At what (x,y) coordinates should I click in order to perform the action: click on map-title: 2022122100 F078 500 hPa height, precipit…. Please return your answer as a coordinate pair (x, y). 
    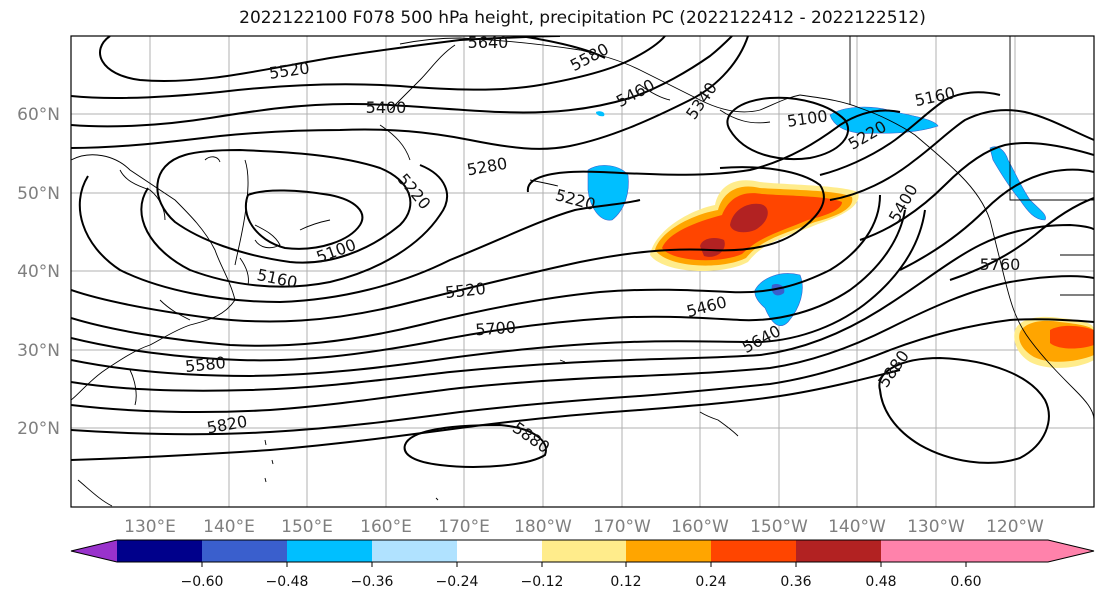
    Looking at the image, I should click on (582, 18).